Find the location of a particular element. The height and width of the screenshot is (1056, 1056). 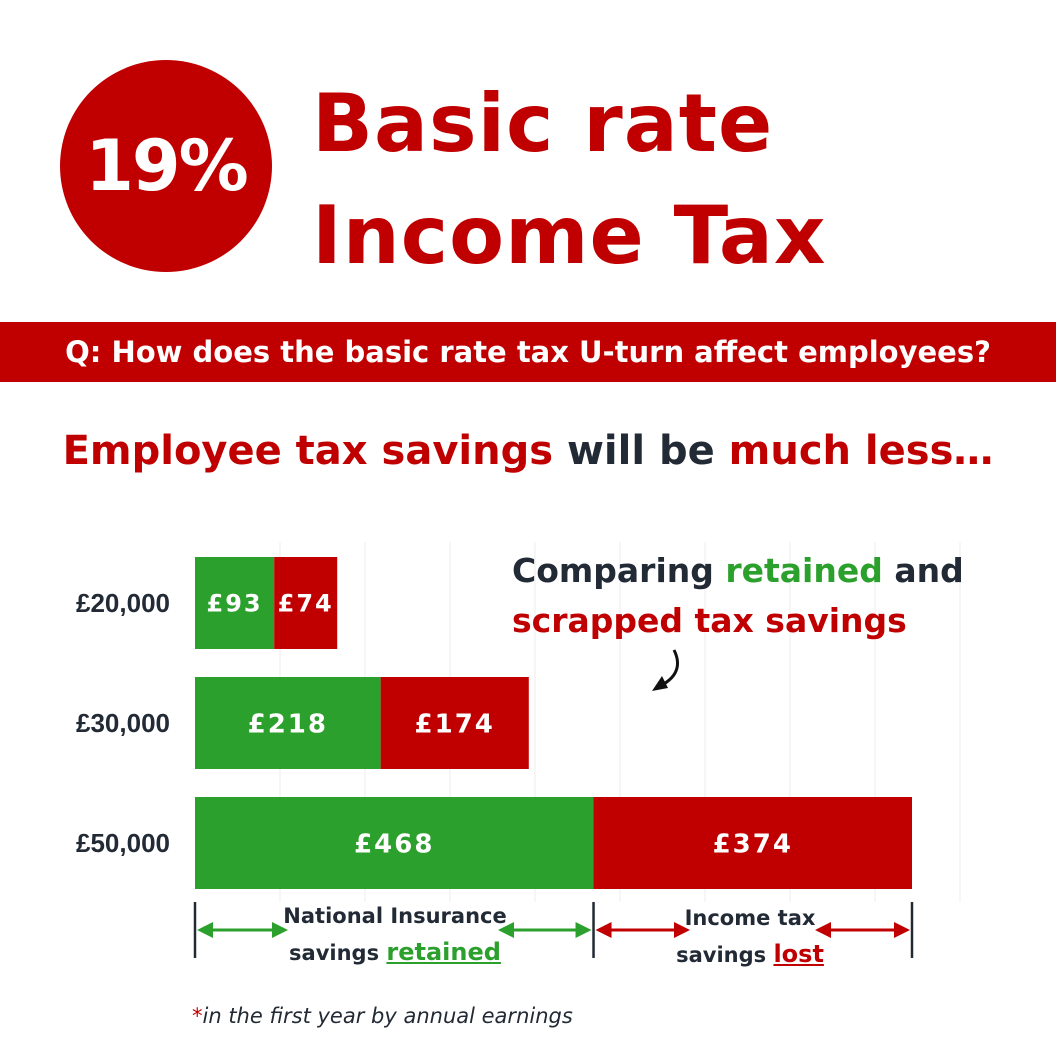

category-label: £20,000 is located at coordinates (123, 603).